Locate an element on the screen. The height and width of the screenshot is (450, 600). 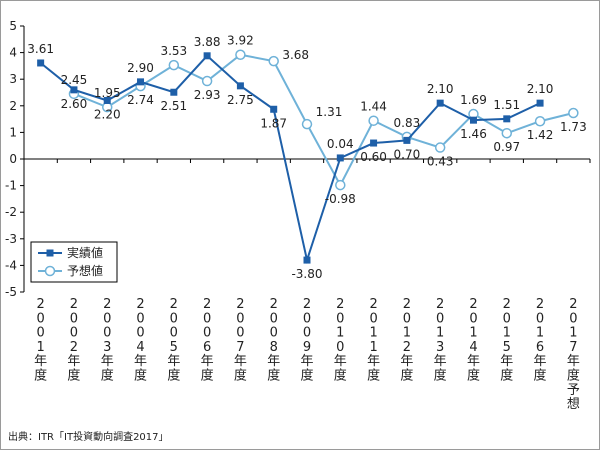
y-tick-label: 4 is located at coordinates (13, 53).